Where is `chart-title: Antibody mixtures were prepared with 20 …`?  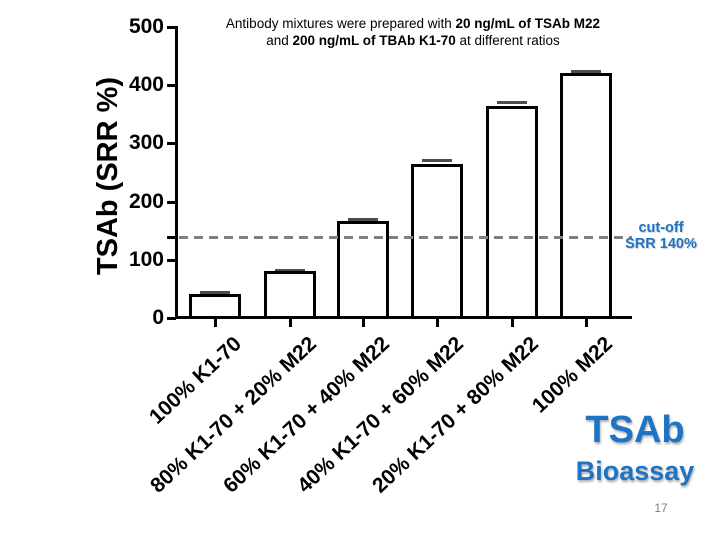 chart-title: Antibody mixtures were prepared with 20 … is located at coordinates (413, 33).